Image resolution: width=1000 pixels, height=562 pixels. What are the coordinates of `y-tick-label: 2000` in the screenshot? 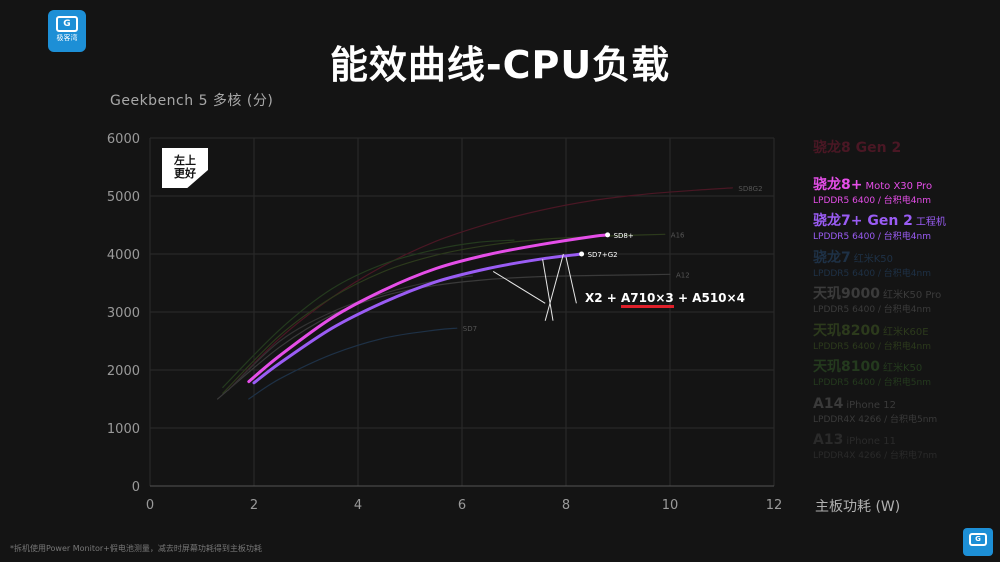 It's located at (123, 371).